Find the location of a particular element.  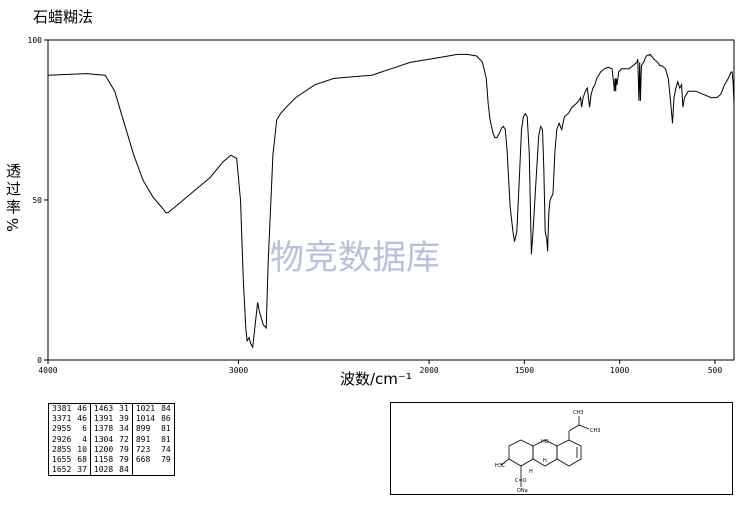

peak-wavenumber: 1652 is located at coordinates (62, 470).